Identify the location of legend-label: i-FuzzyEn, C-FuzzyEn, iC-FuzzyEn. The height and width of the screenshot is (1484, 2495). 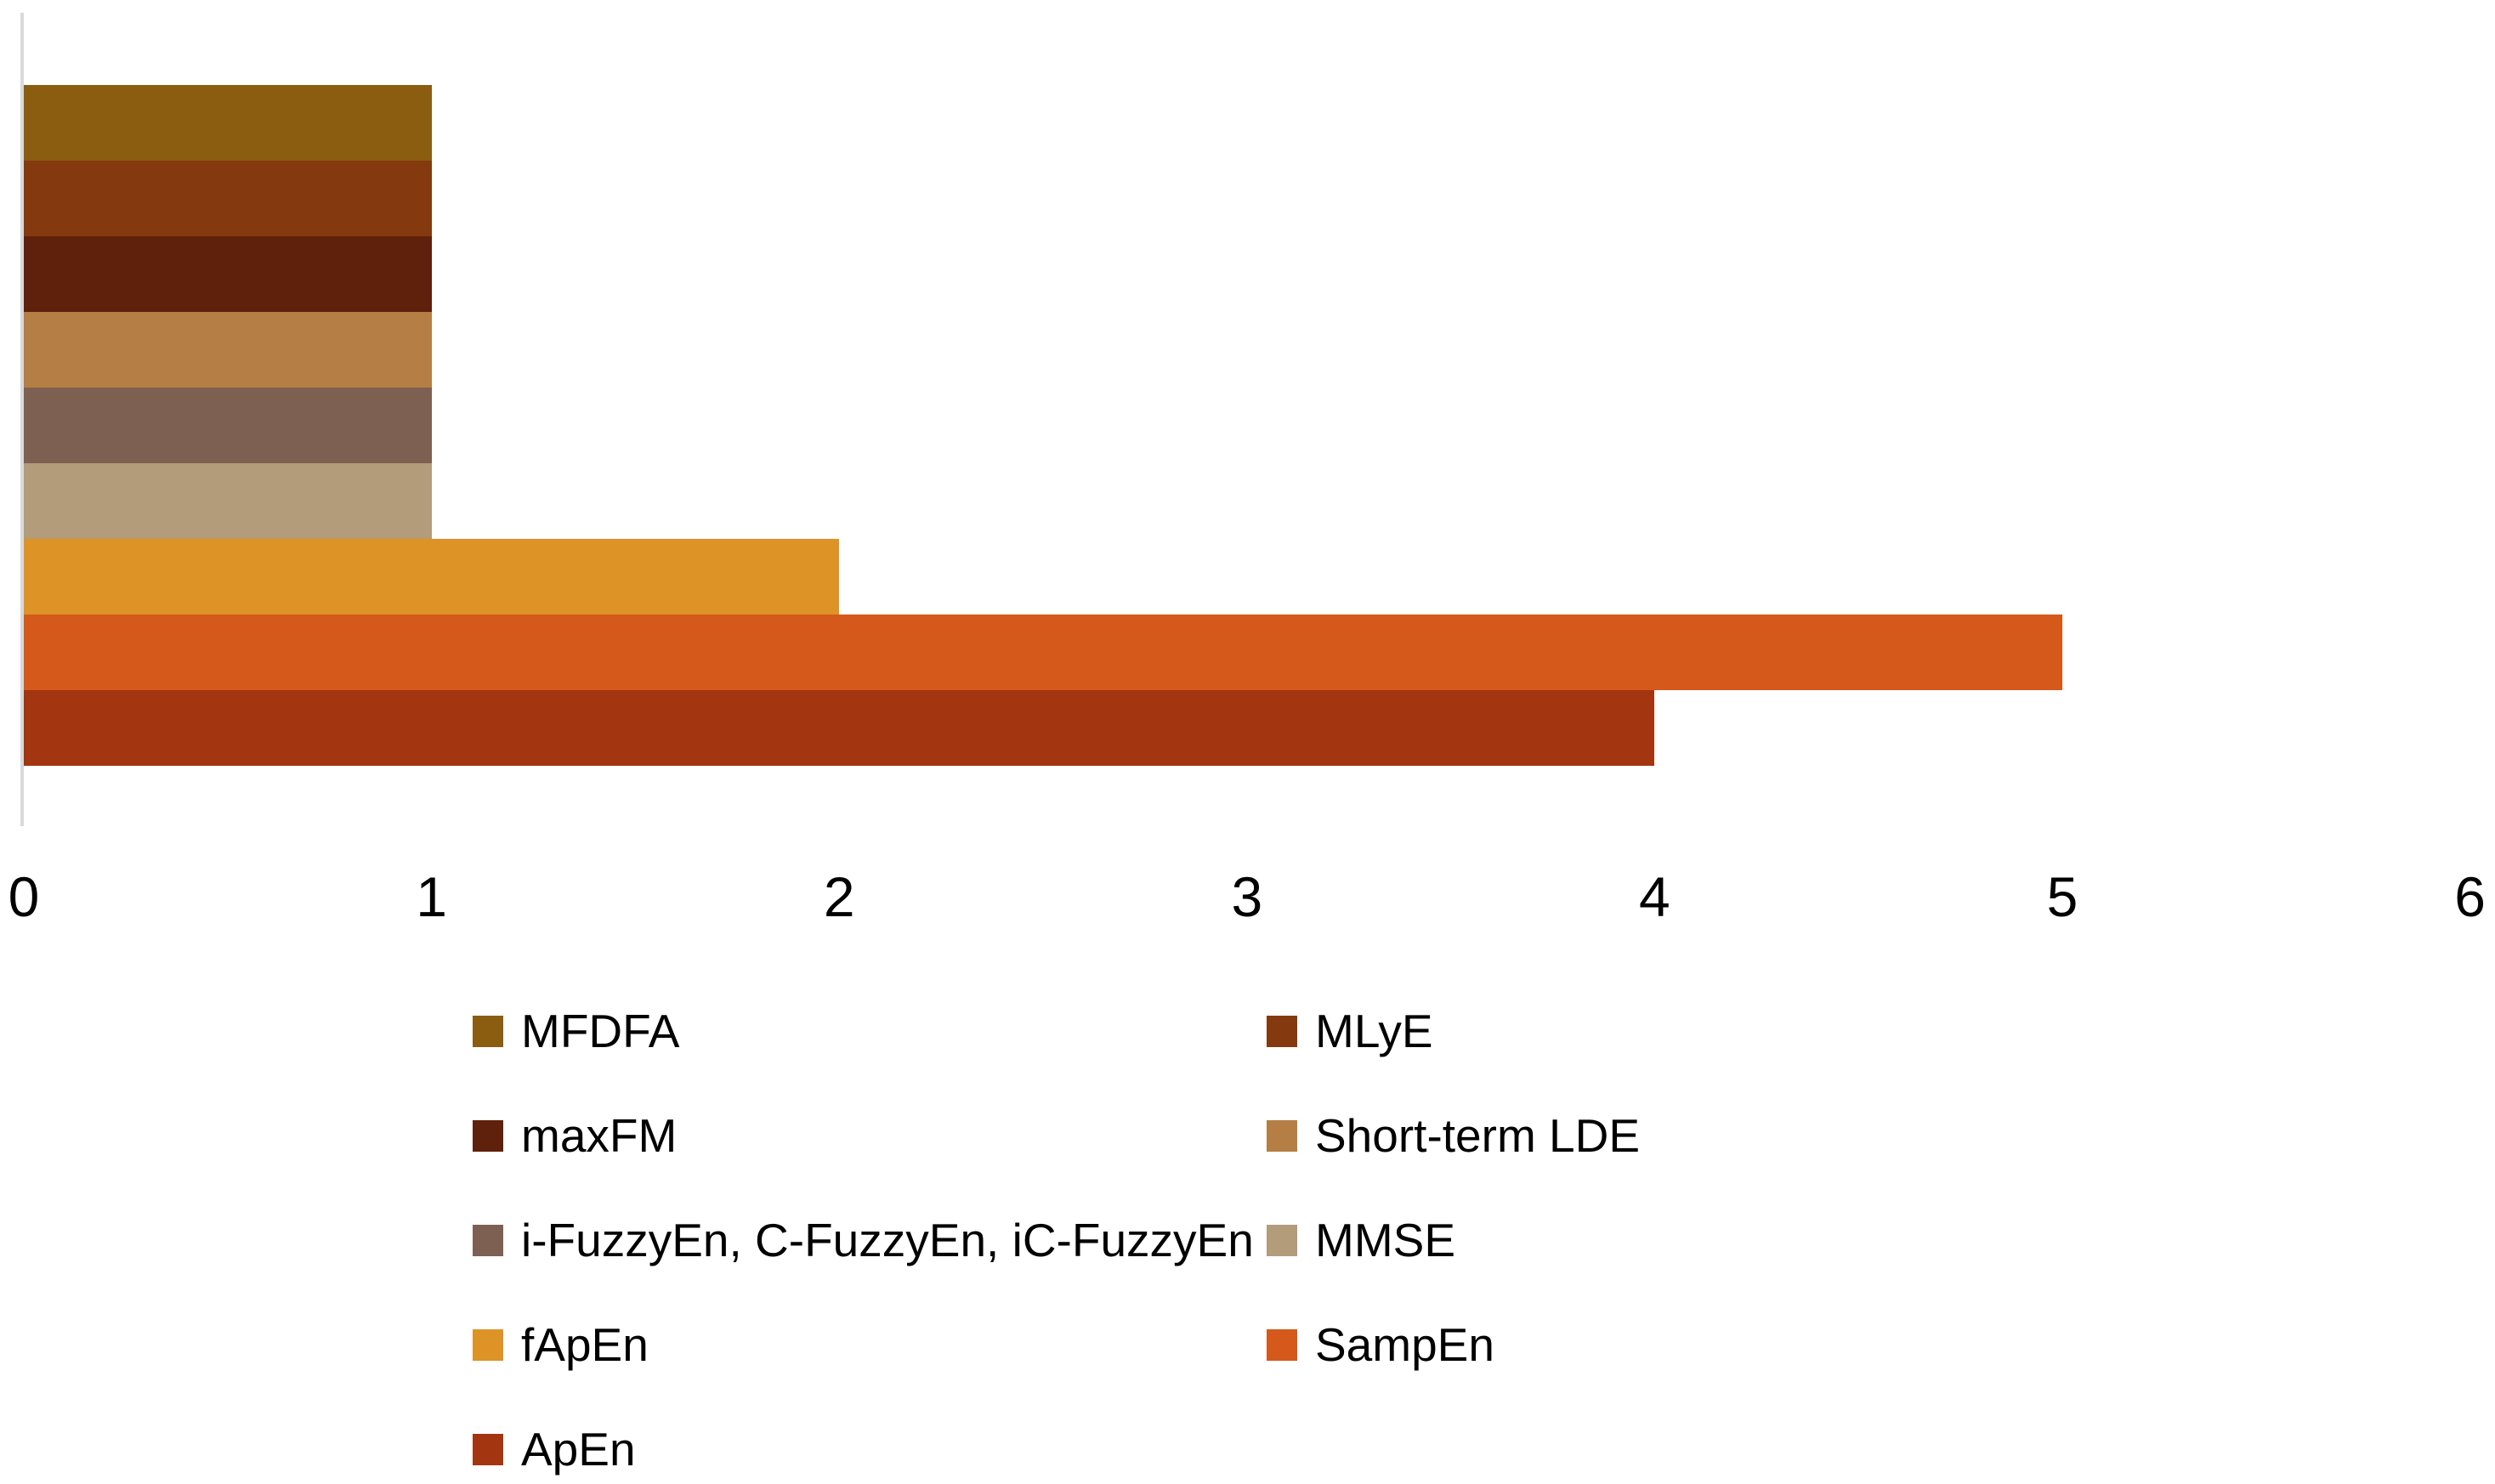
(887, 1240).